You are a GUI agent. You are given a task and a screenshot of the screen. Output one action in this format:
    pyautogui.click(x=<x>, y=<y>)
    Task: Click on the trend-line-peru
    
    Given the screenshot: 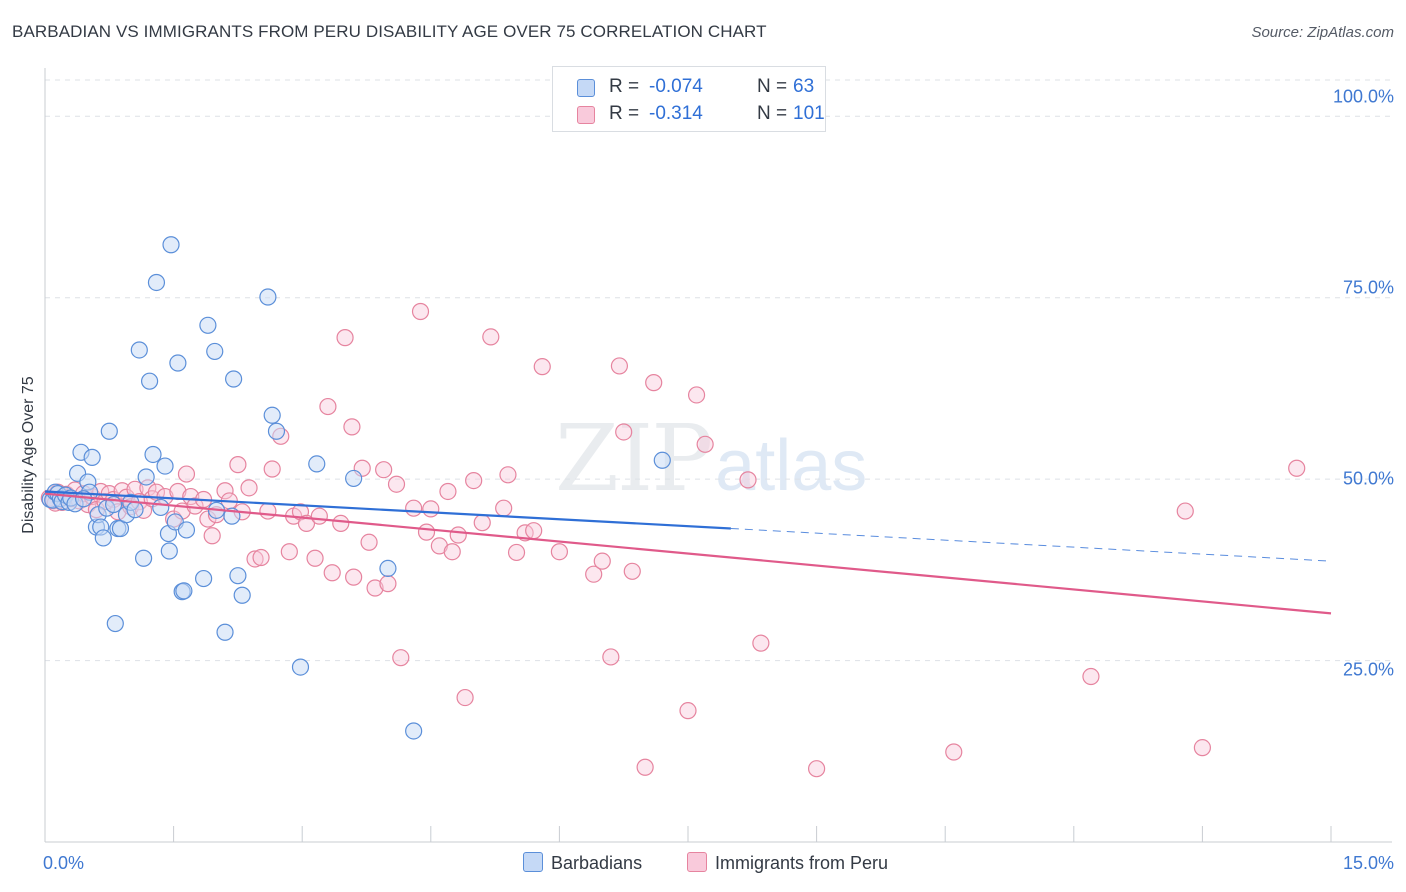 What is the action you would take?
    pyautogui.click(x=688, y=553)
    